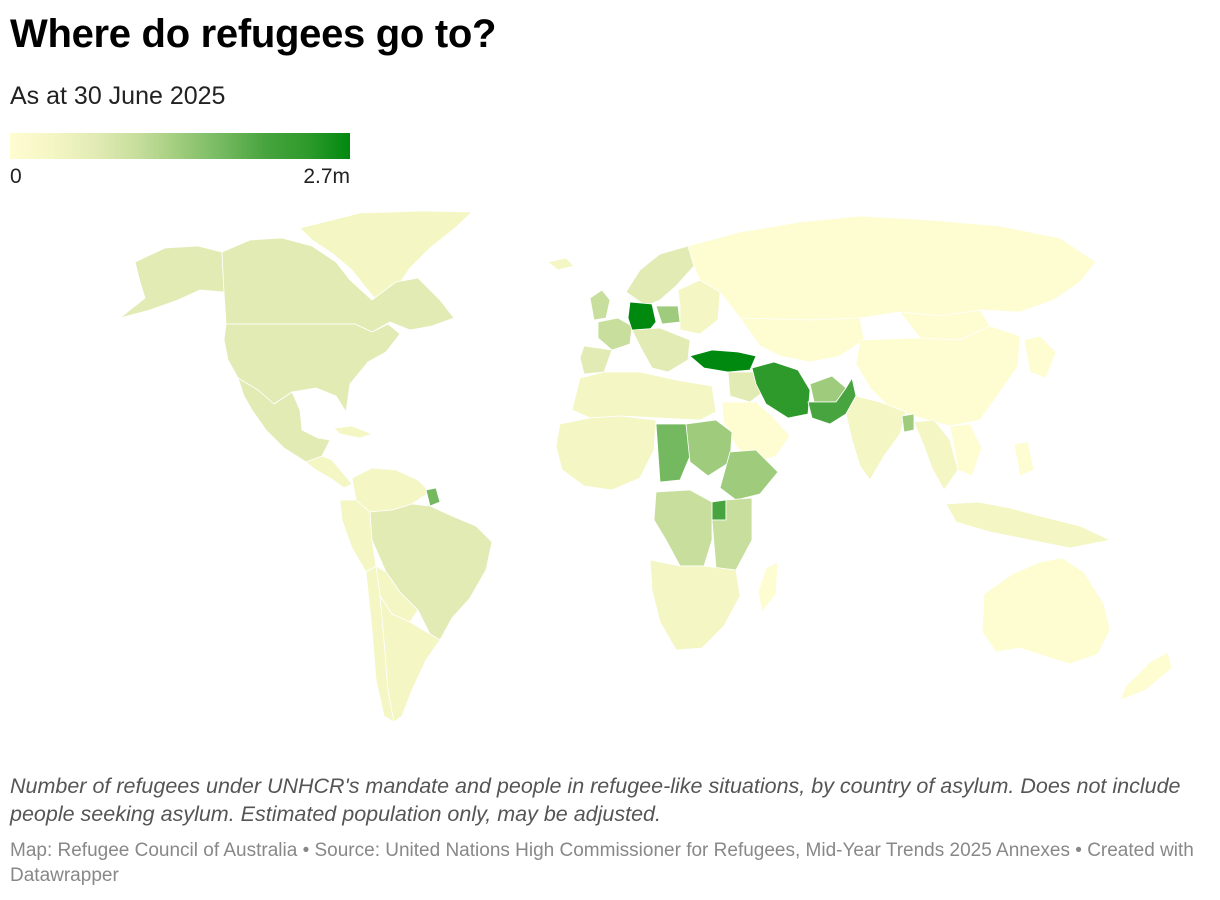 Image resolution: width=1220 pixels, height=900 pixels. I want to click on west-africa, so click(606, 453).